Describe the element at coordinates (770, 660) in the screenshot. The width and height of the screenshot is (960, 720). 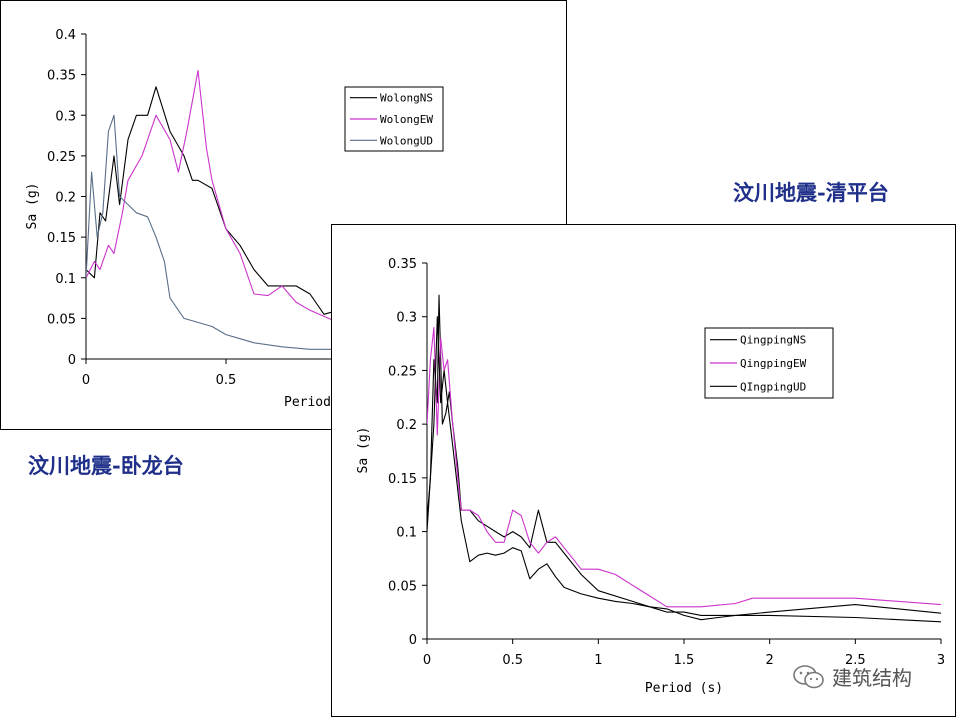
I see `x-tick-label: 2` at that location.